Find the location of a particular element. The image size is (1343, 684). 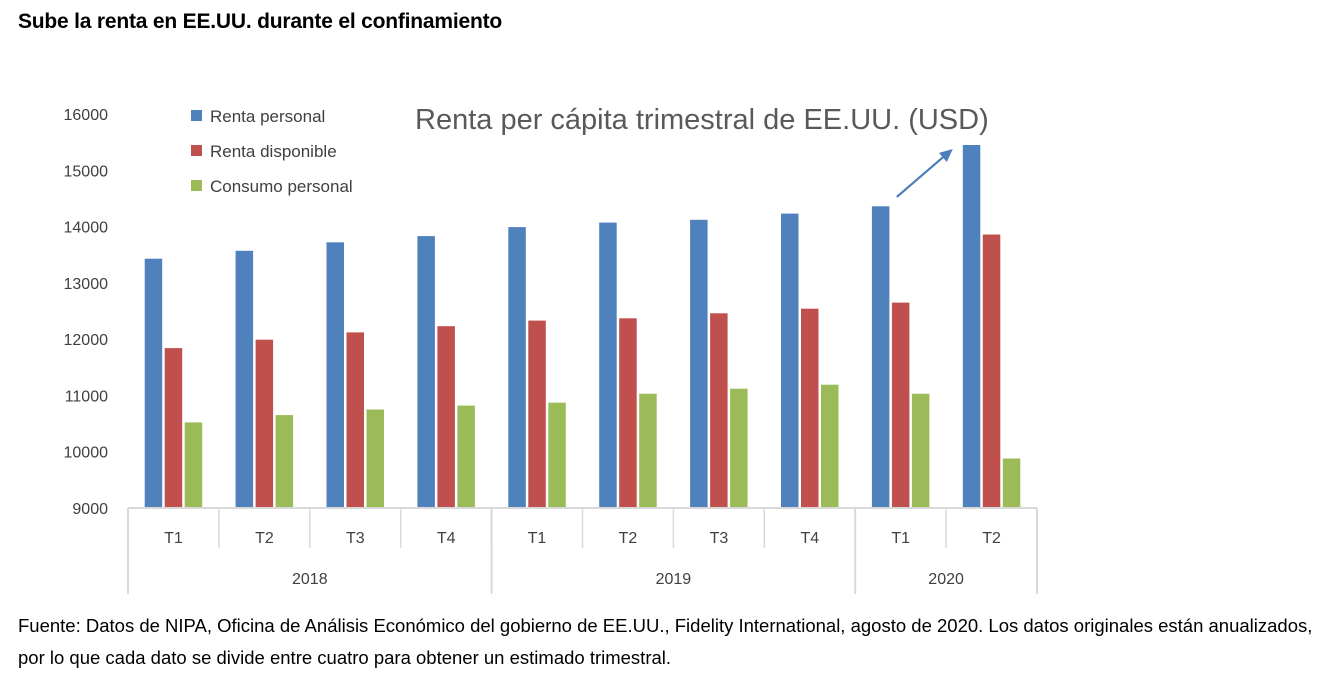

annotation-arrow-head is located at coordinates (946, 155).